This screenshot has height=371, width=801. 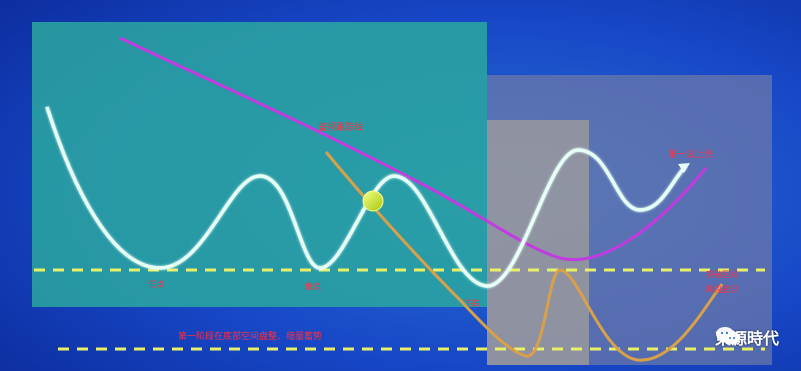 What do you see at coordinates (472, 303) in the screenshot?
I see `mid-bottom-label: 下跌` at bounding box center [472, 303].